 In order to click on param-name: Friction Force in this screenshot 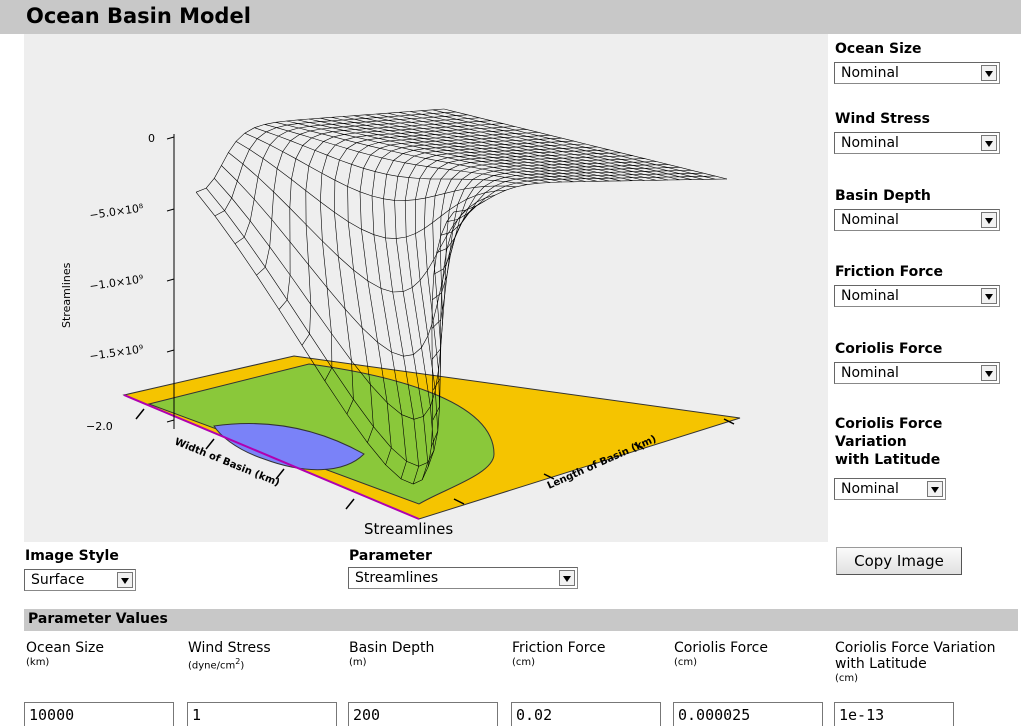, I will do `click(559, 648)`.